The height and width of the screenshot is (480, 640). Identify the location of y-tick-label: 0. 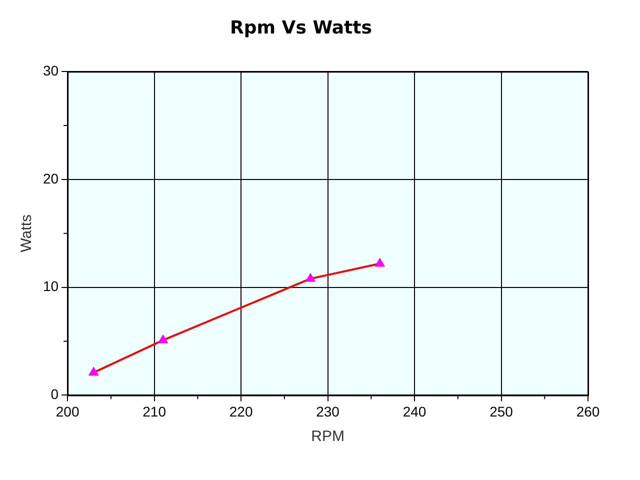
(54, 394).